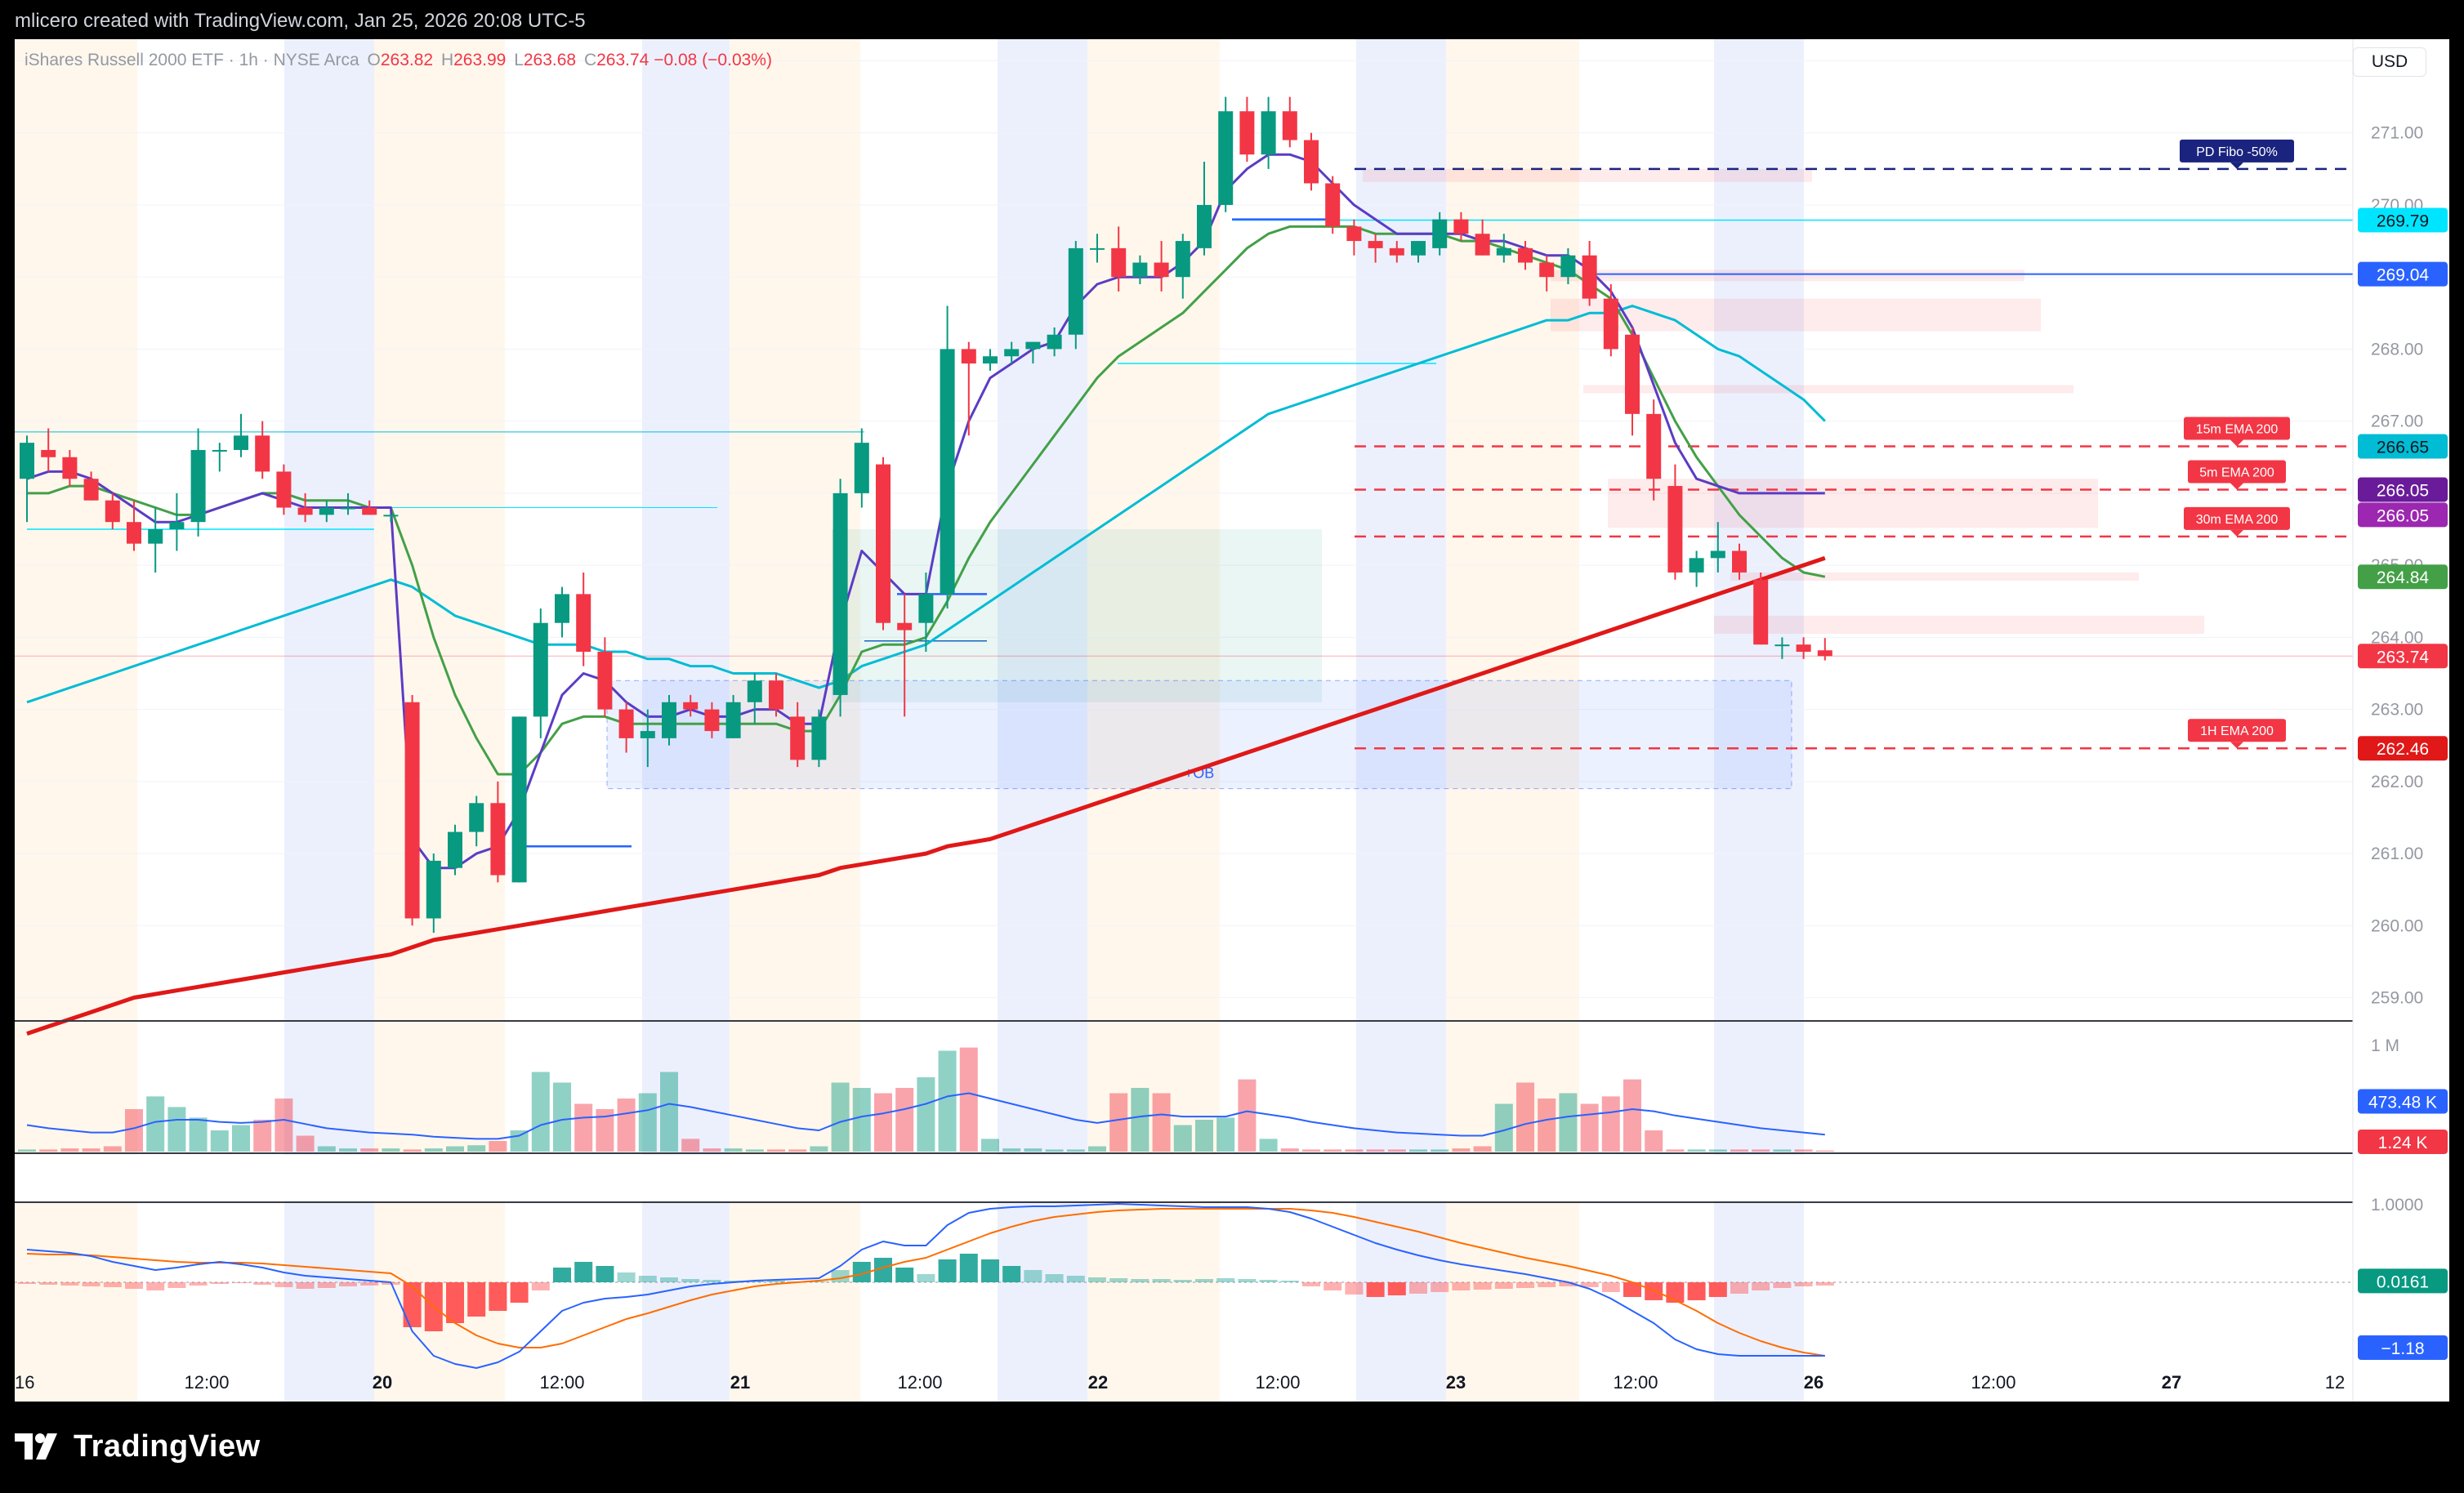 The image size is (2464, 1493). Describe the element at coordinates (374, 60) in the screenshot. I see `open-label: O` at that location.